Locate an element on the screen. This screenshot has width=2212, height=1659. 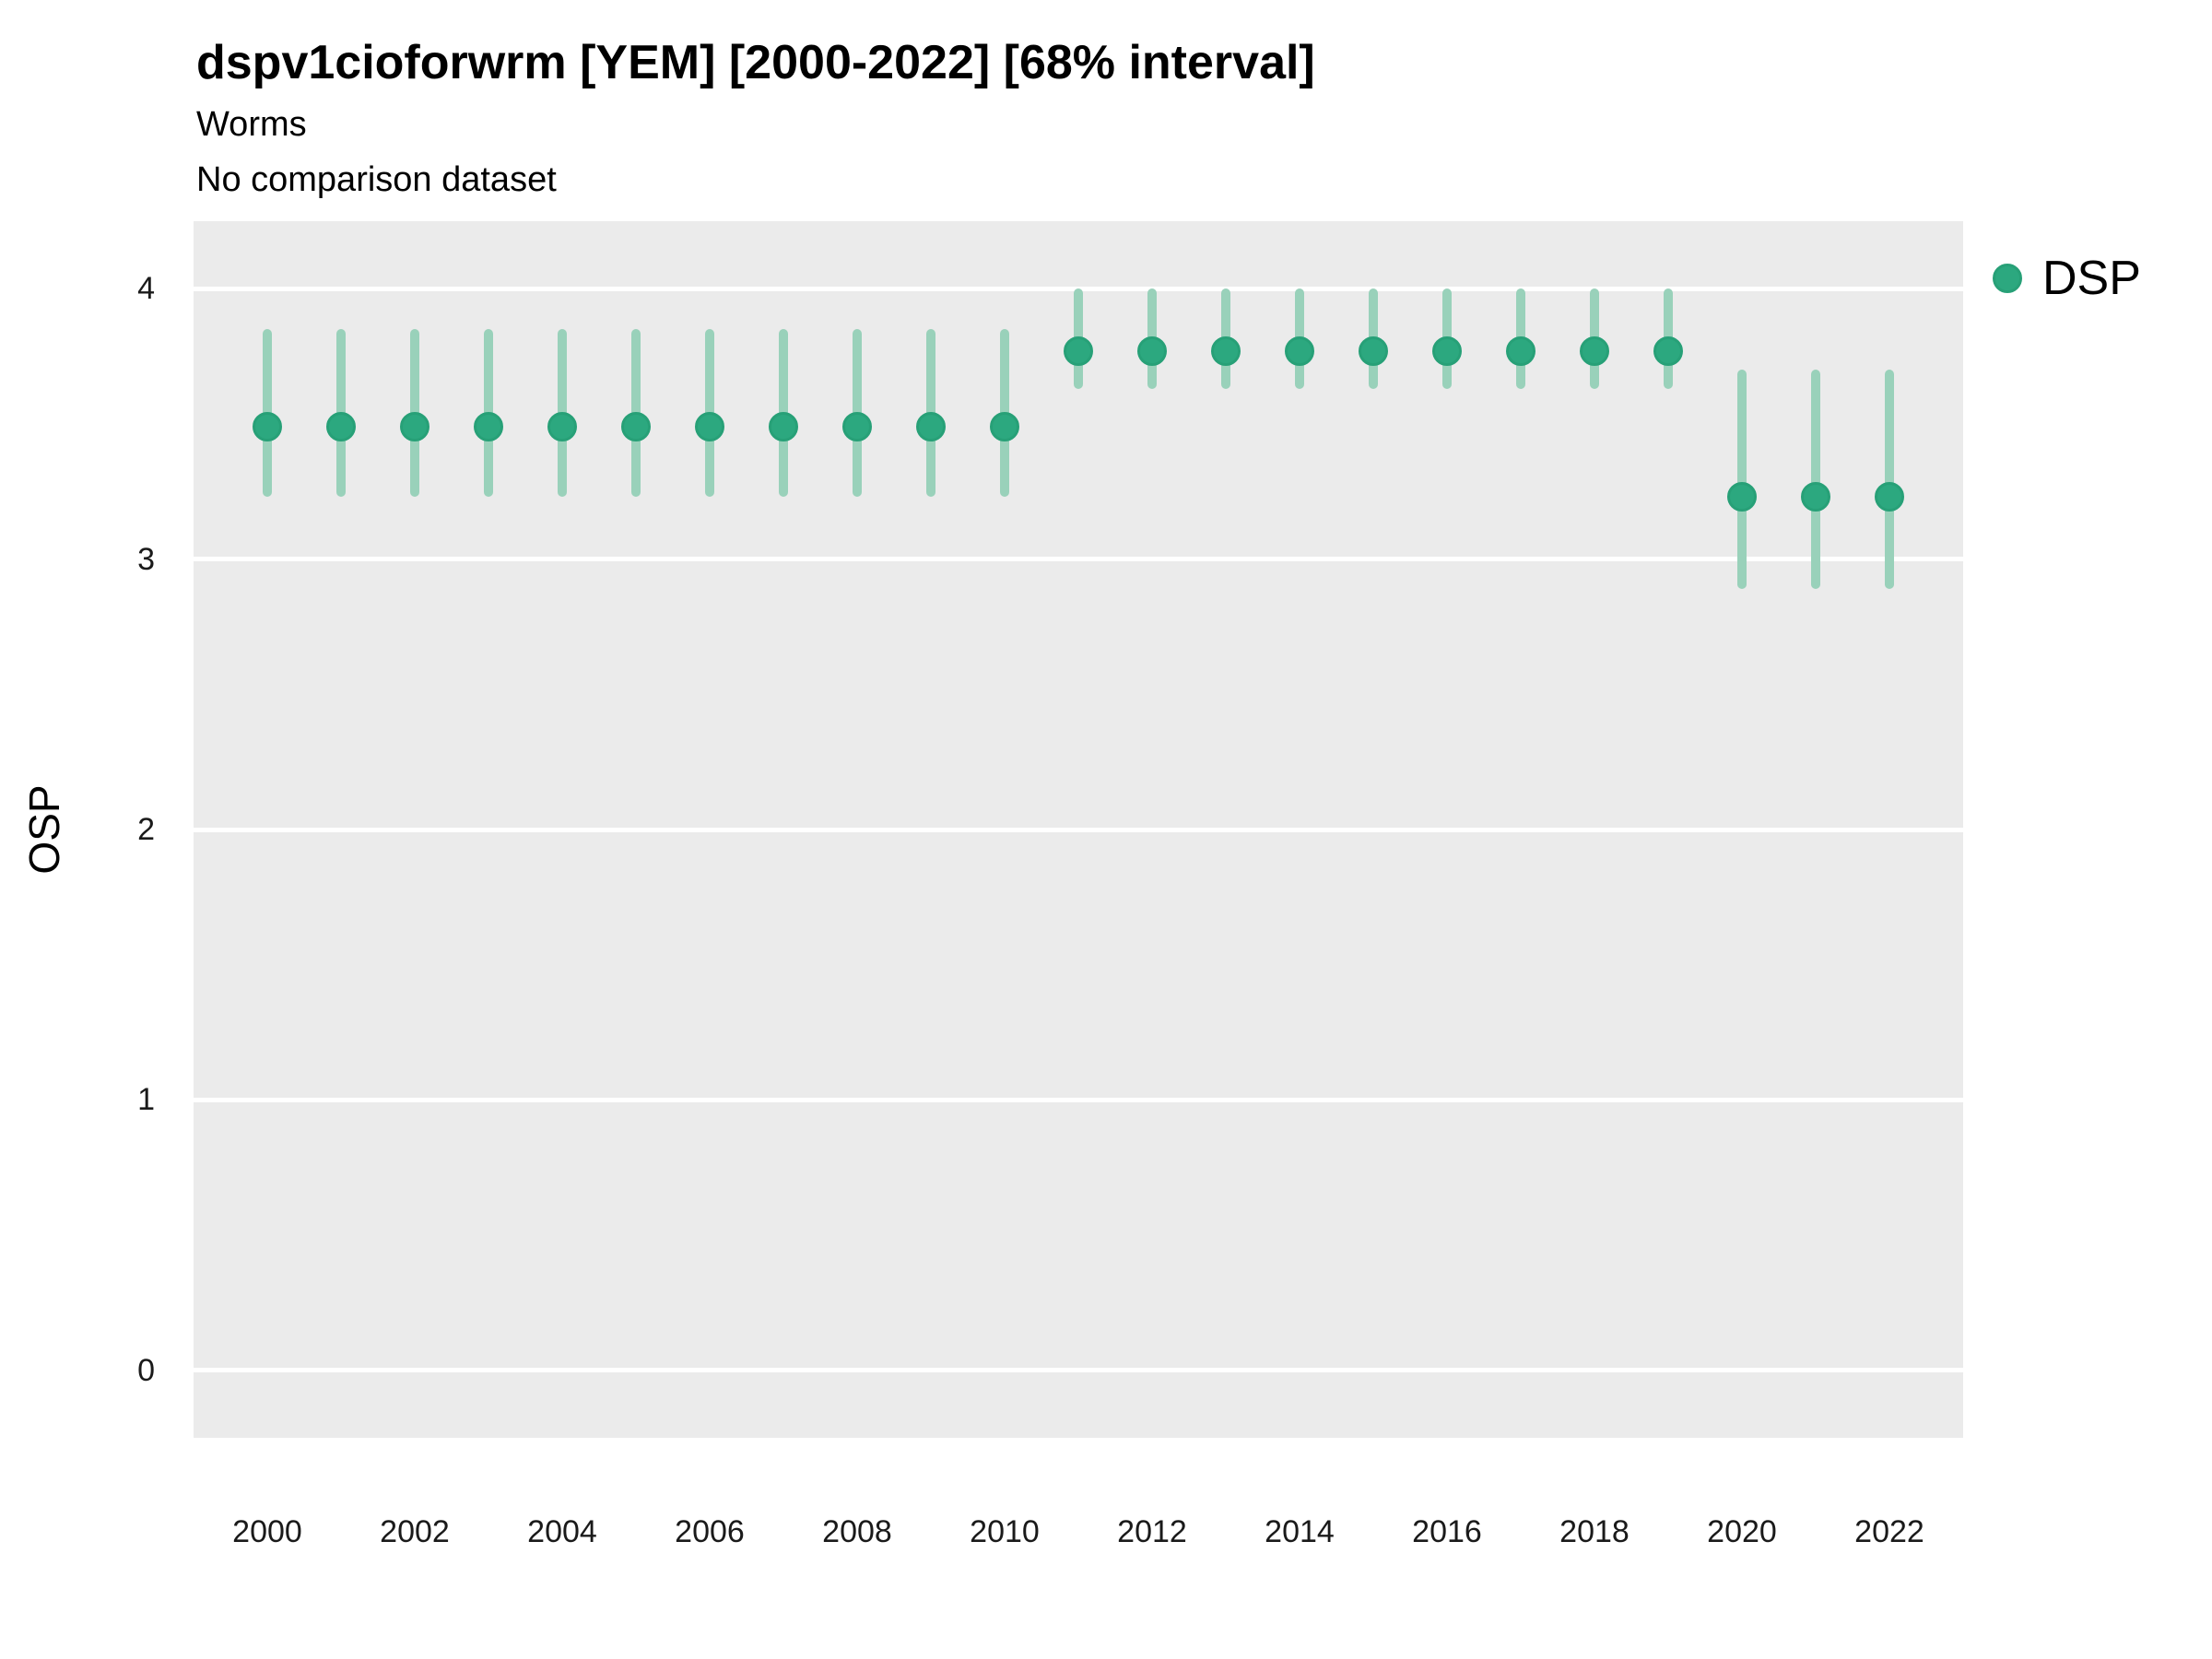
x-tick-label-2016: 2016 is located at coordinates (1447, 1531).